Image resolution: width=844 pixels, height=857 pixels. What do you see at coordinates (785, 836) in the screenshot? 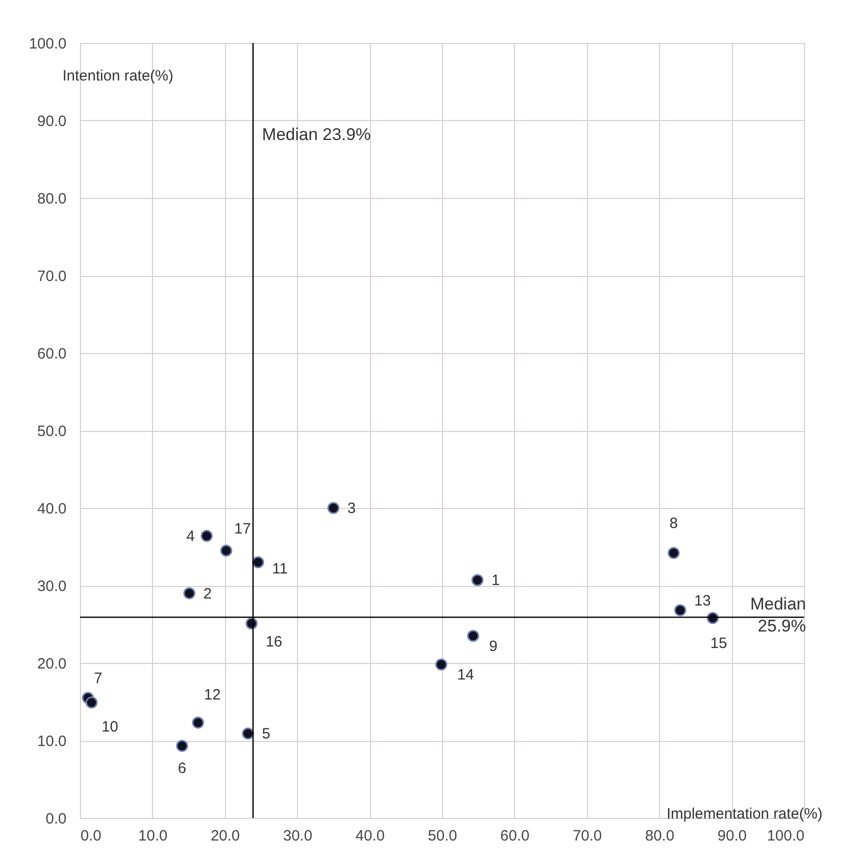
I see `x-tick-label: 100.0` at bounding box center [785, 836].